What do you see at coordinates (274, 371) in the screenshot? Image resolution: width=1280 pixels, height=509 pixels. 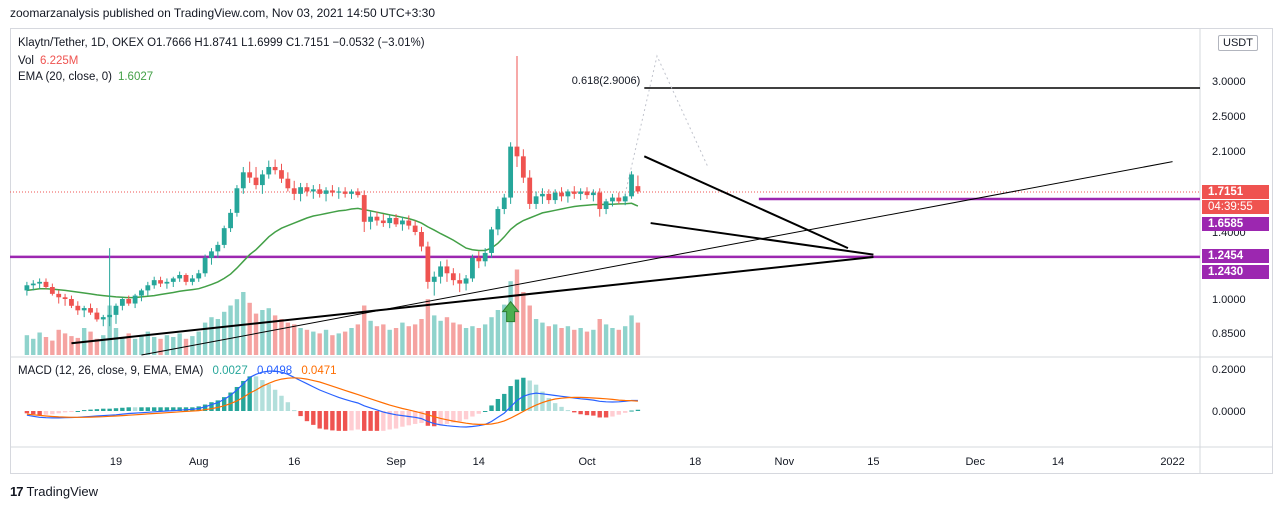 I see `macd-line-value: 0.0498` at bounding box center [274, 371].